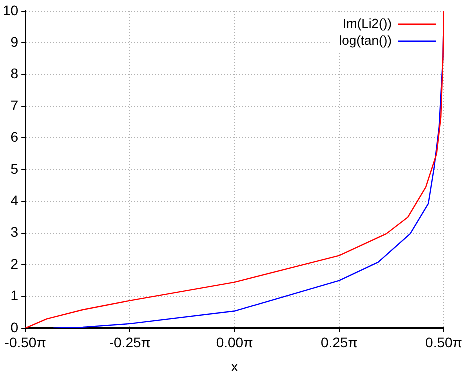 The width and height of the screenshot is (472, 380). Describe the element at coordinates (14, 137) in the screenshot. I see `y-tick-label: 6` at that location.